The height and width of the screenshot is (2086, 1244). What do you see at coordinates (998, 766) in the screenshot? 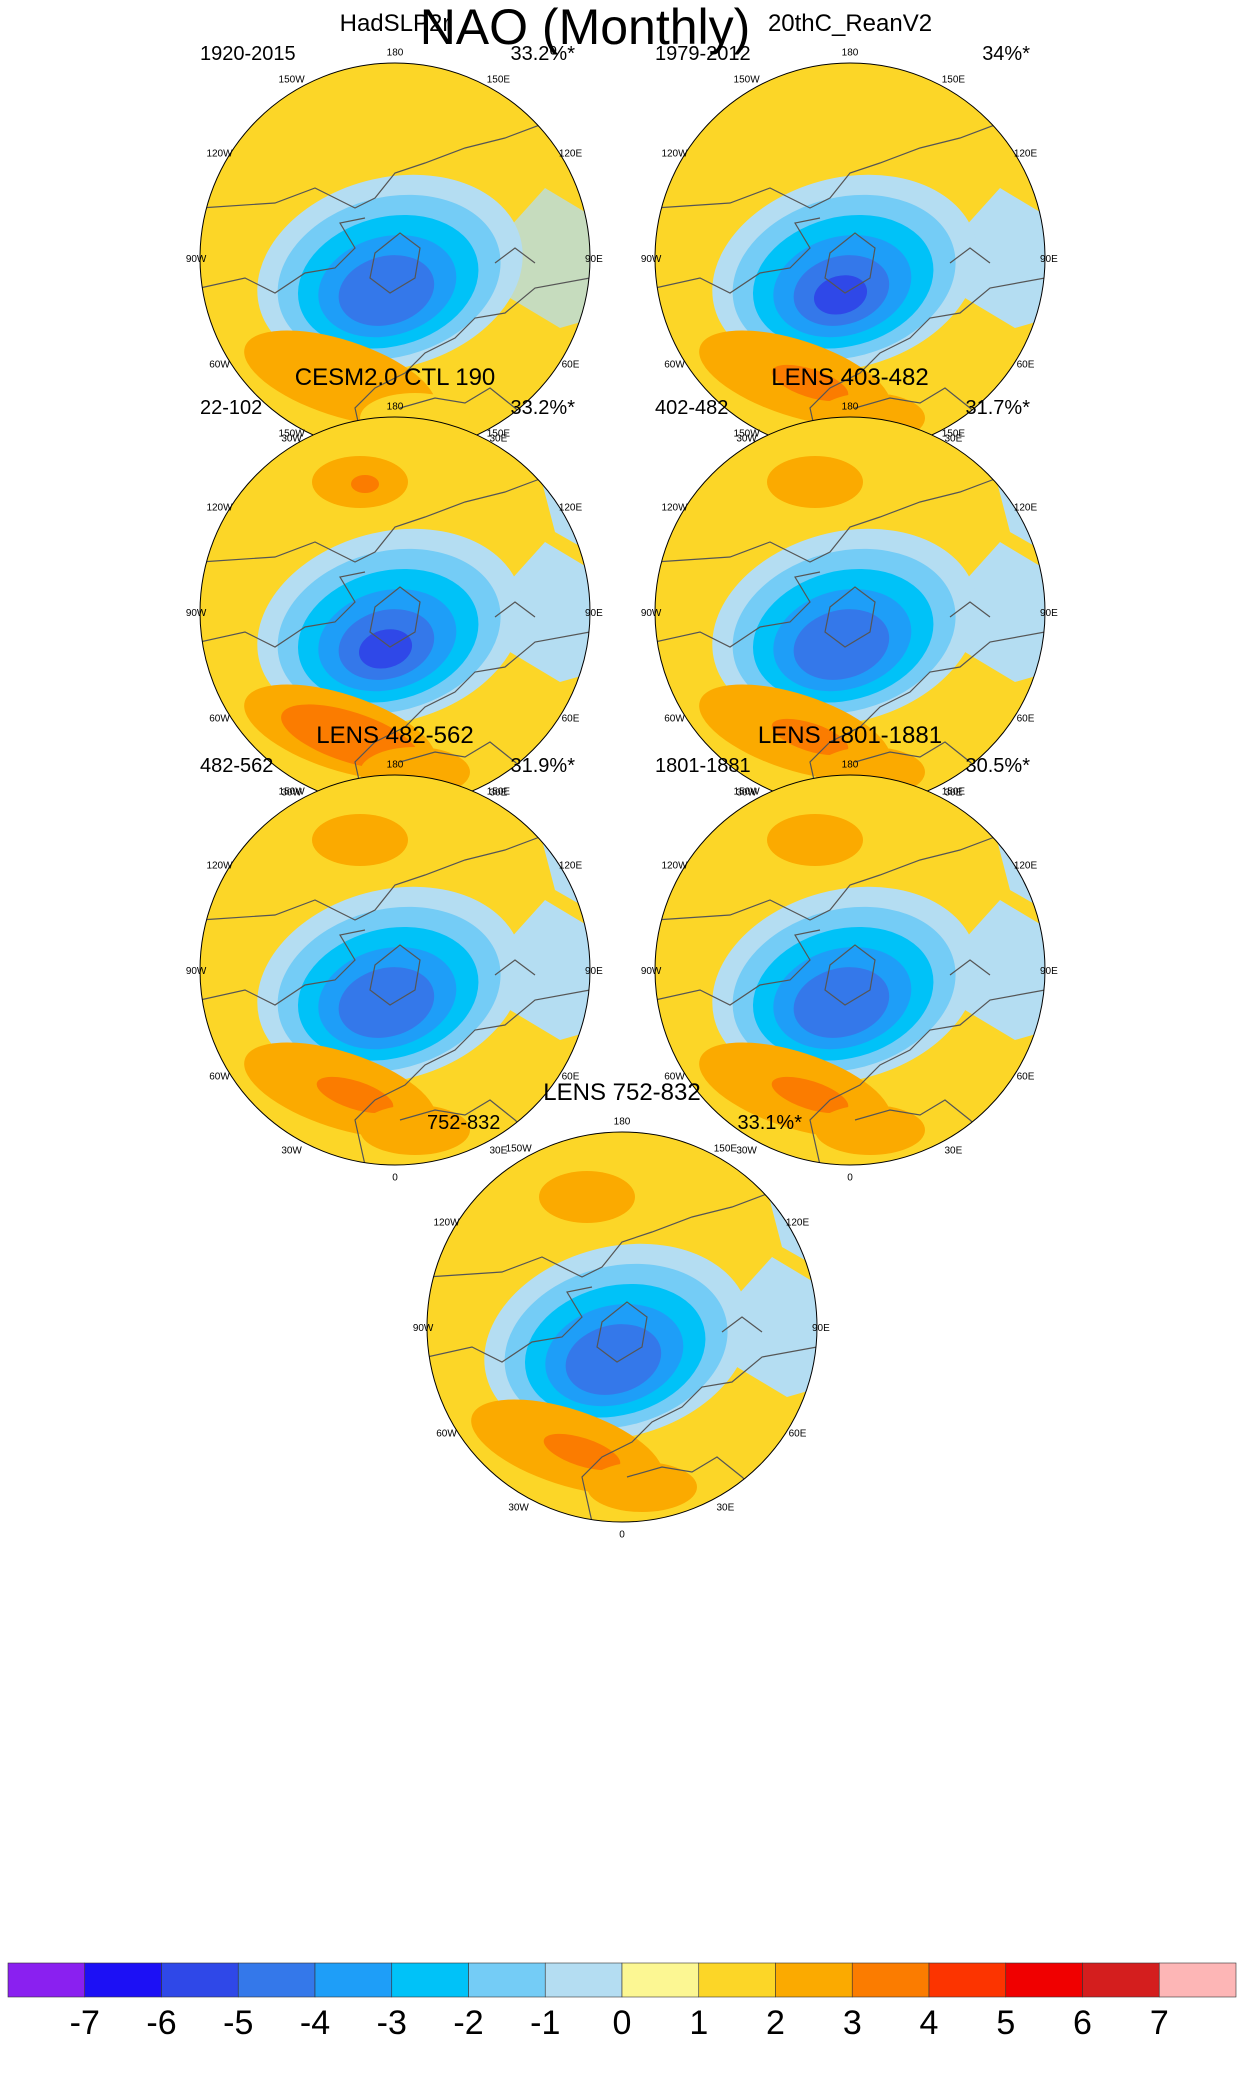
I see `panel-variance: 30.5%*` at bounding box center [998, 766].